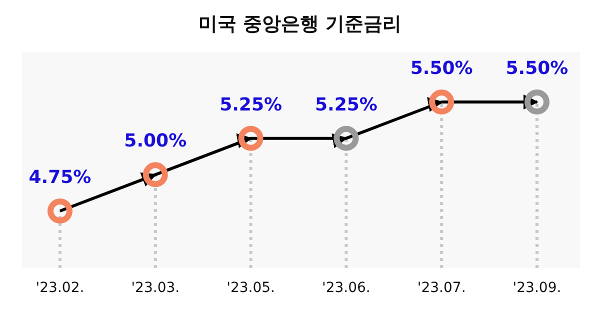  What do you see at coordinates (155, 288) in the screenshot?
I see `x-tick-label: '23.03.` at bounding box center [155, 288].